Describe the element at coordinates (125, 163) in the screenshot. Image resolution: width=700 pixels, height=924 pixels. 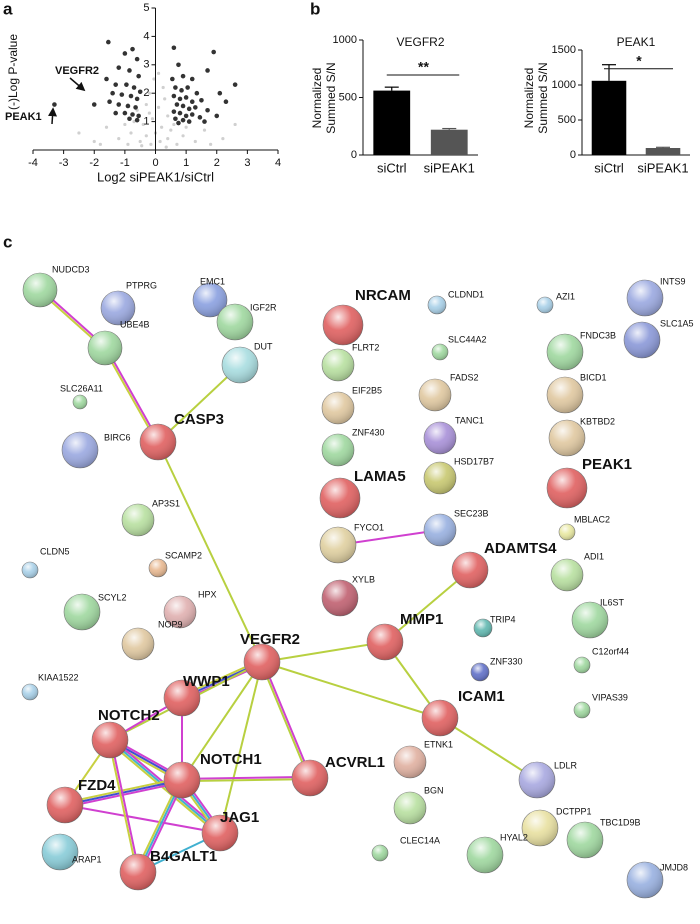
I see `x-tick-label: -1` at that location.